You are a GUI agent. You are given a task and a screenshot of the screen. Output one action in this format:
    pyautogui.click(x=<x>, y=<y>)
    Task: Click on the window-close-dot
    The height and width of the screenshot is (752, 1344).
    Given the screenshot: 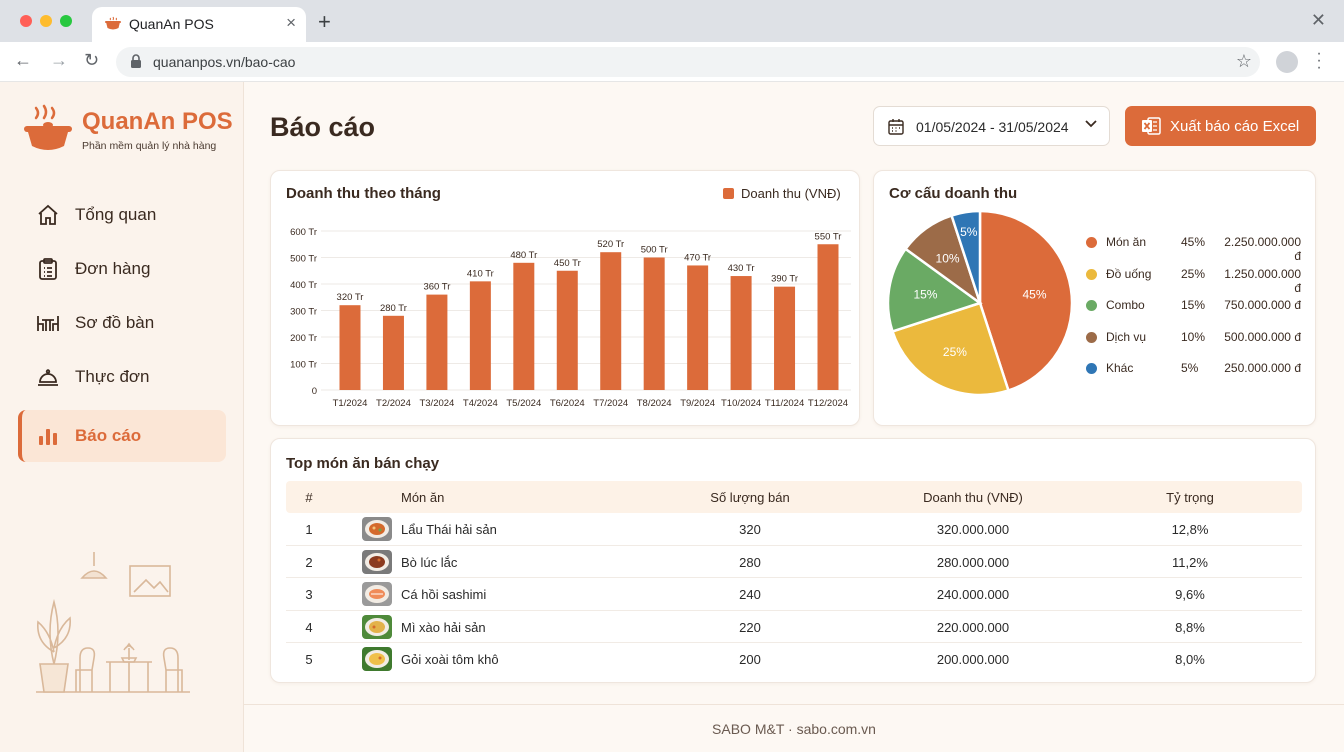 What is the action you would take?
    pyautogui.click(x=26, y=21)
    